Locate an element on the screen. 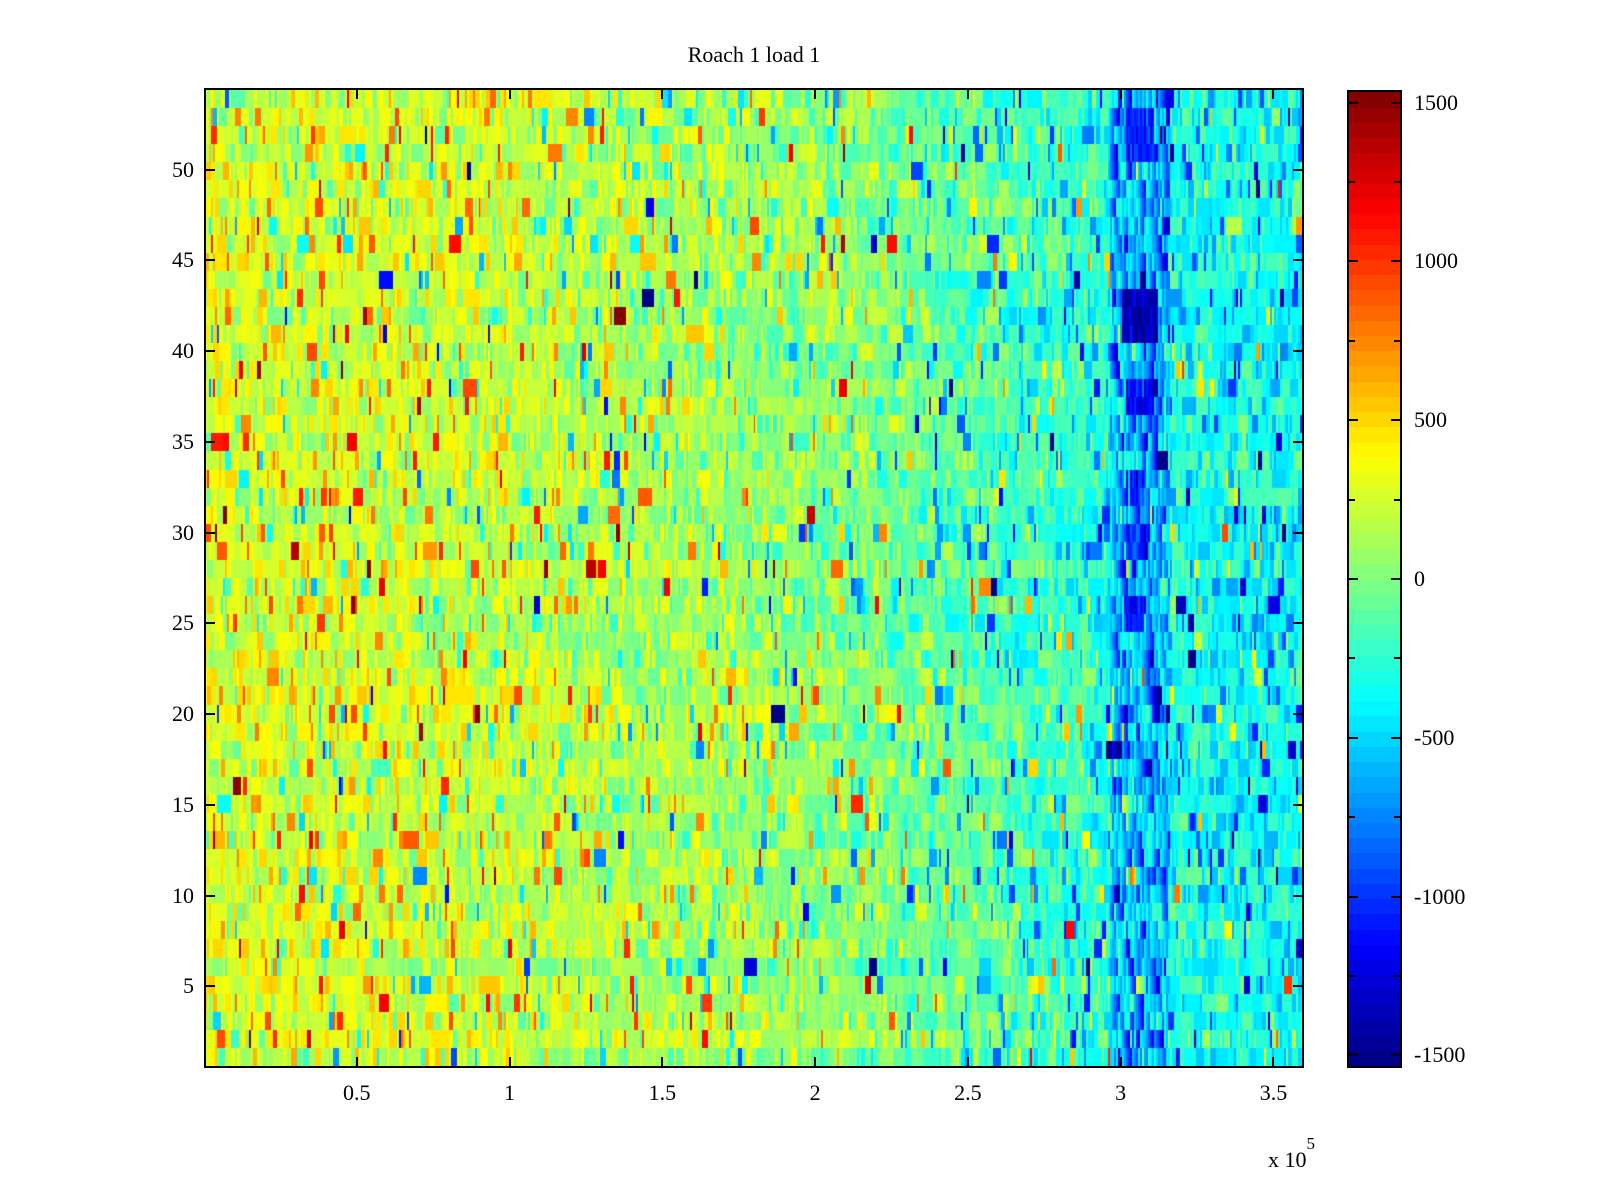 Image resolution: width=1600 pixels, height=1200 pixels. colorbar-tick-label: 1500 is located at coordinates (1436, 102).